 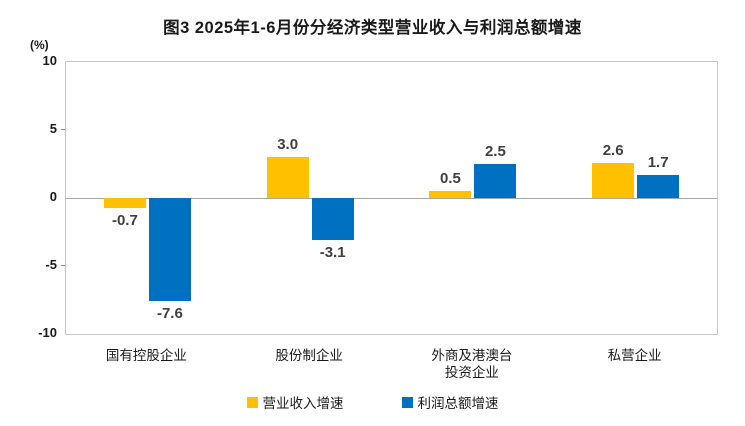 I want to click on bar-series0-cat2, so click(x=450, y=194).